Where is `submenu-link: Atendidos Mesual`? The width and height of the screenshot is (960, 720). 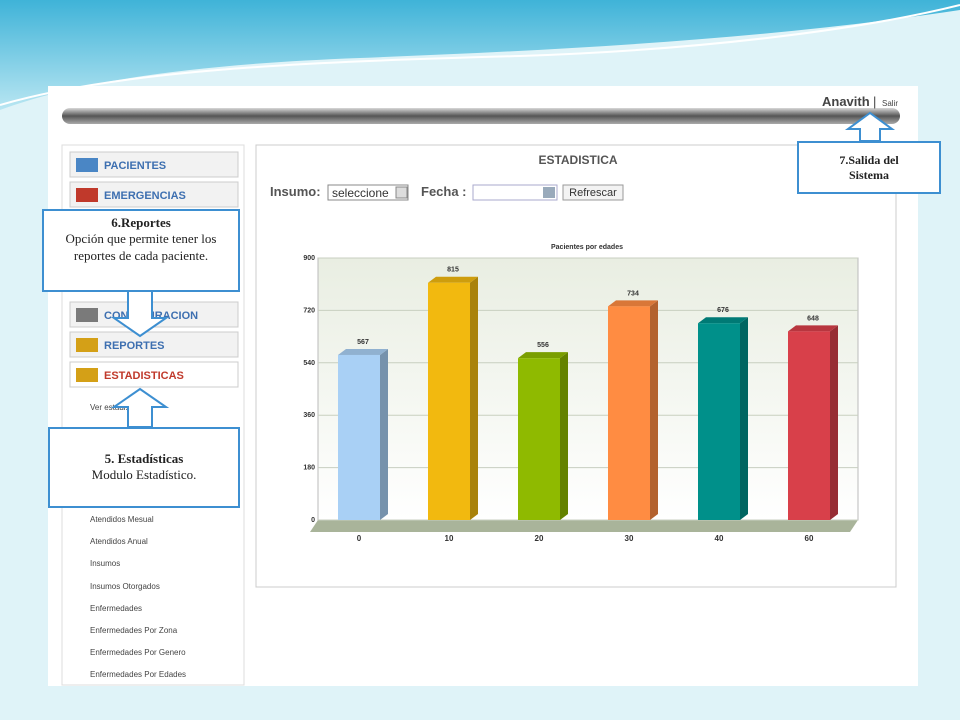 submenu-link: Atendidos Mesual is located at coordinates (122, 519).